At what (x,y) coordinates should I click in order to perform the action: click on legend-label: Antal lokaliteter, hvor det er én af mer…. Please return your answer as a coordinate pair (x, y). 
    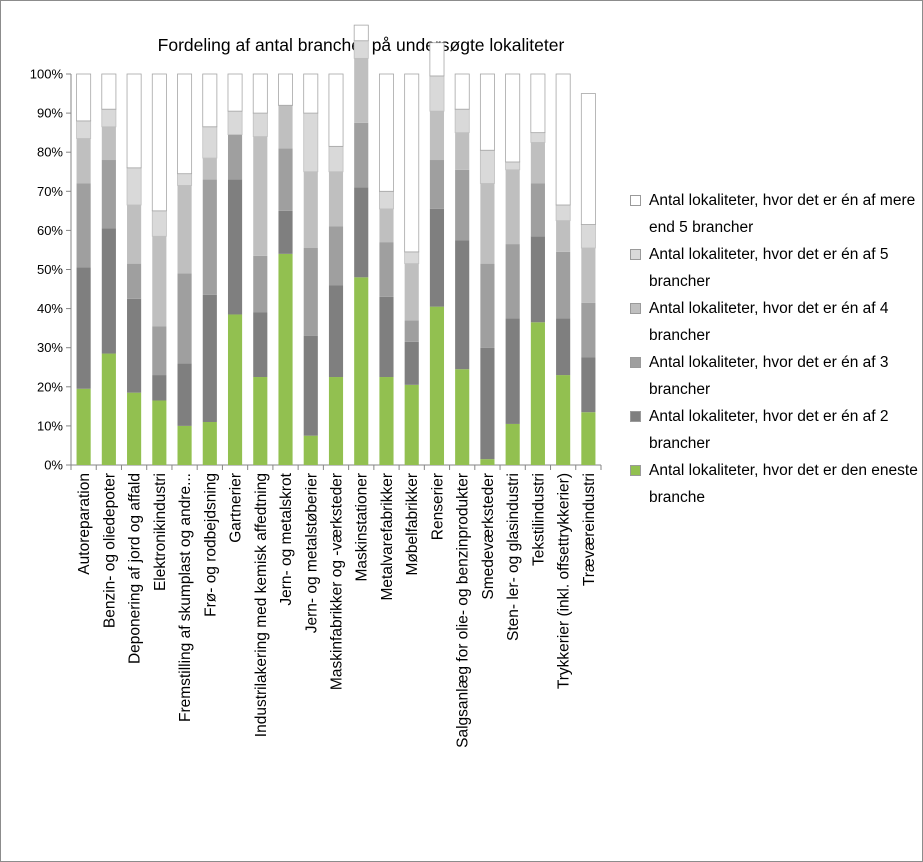
    Looking at the image, I should click on (782, 214).